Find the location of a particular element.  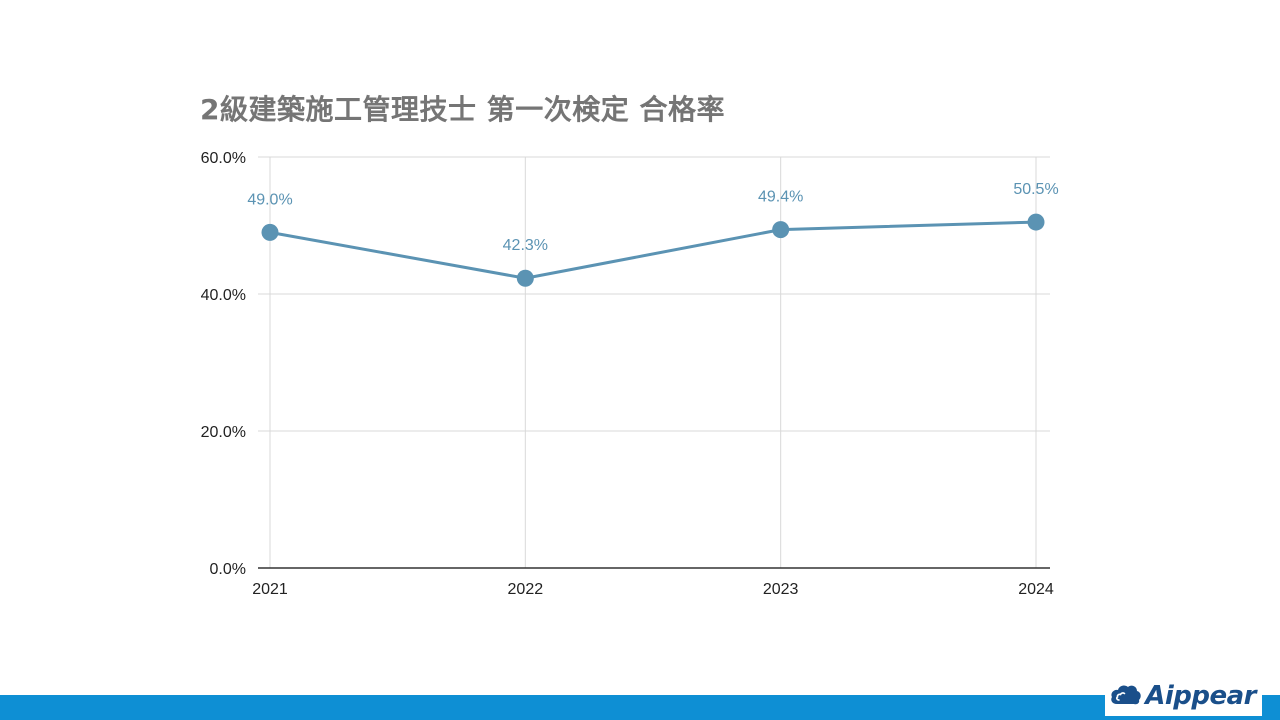

brand-logo: Aippear is located at coordinates (1183, 696).